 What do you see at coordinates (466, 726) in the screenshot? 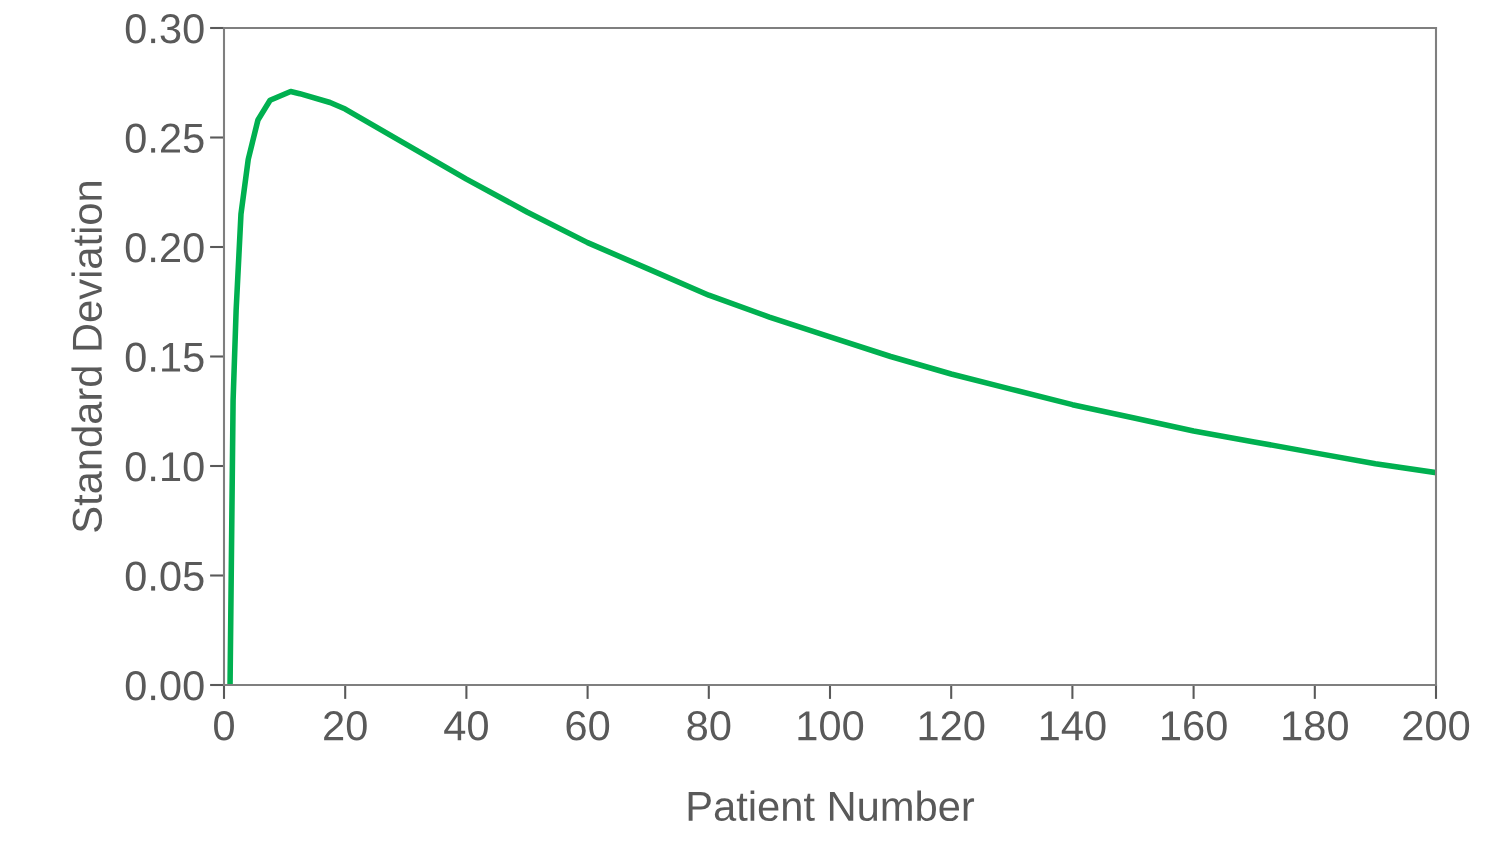
I see `x-tick-label: 40` at bounding box center [466, 726].